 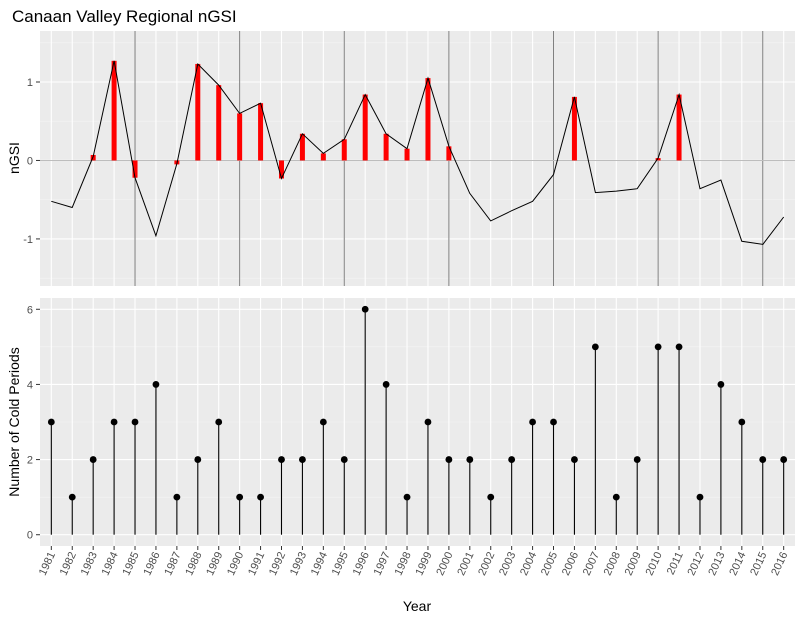 I want to click on ngsi-bars, so click(x=386, y=119).